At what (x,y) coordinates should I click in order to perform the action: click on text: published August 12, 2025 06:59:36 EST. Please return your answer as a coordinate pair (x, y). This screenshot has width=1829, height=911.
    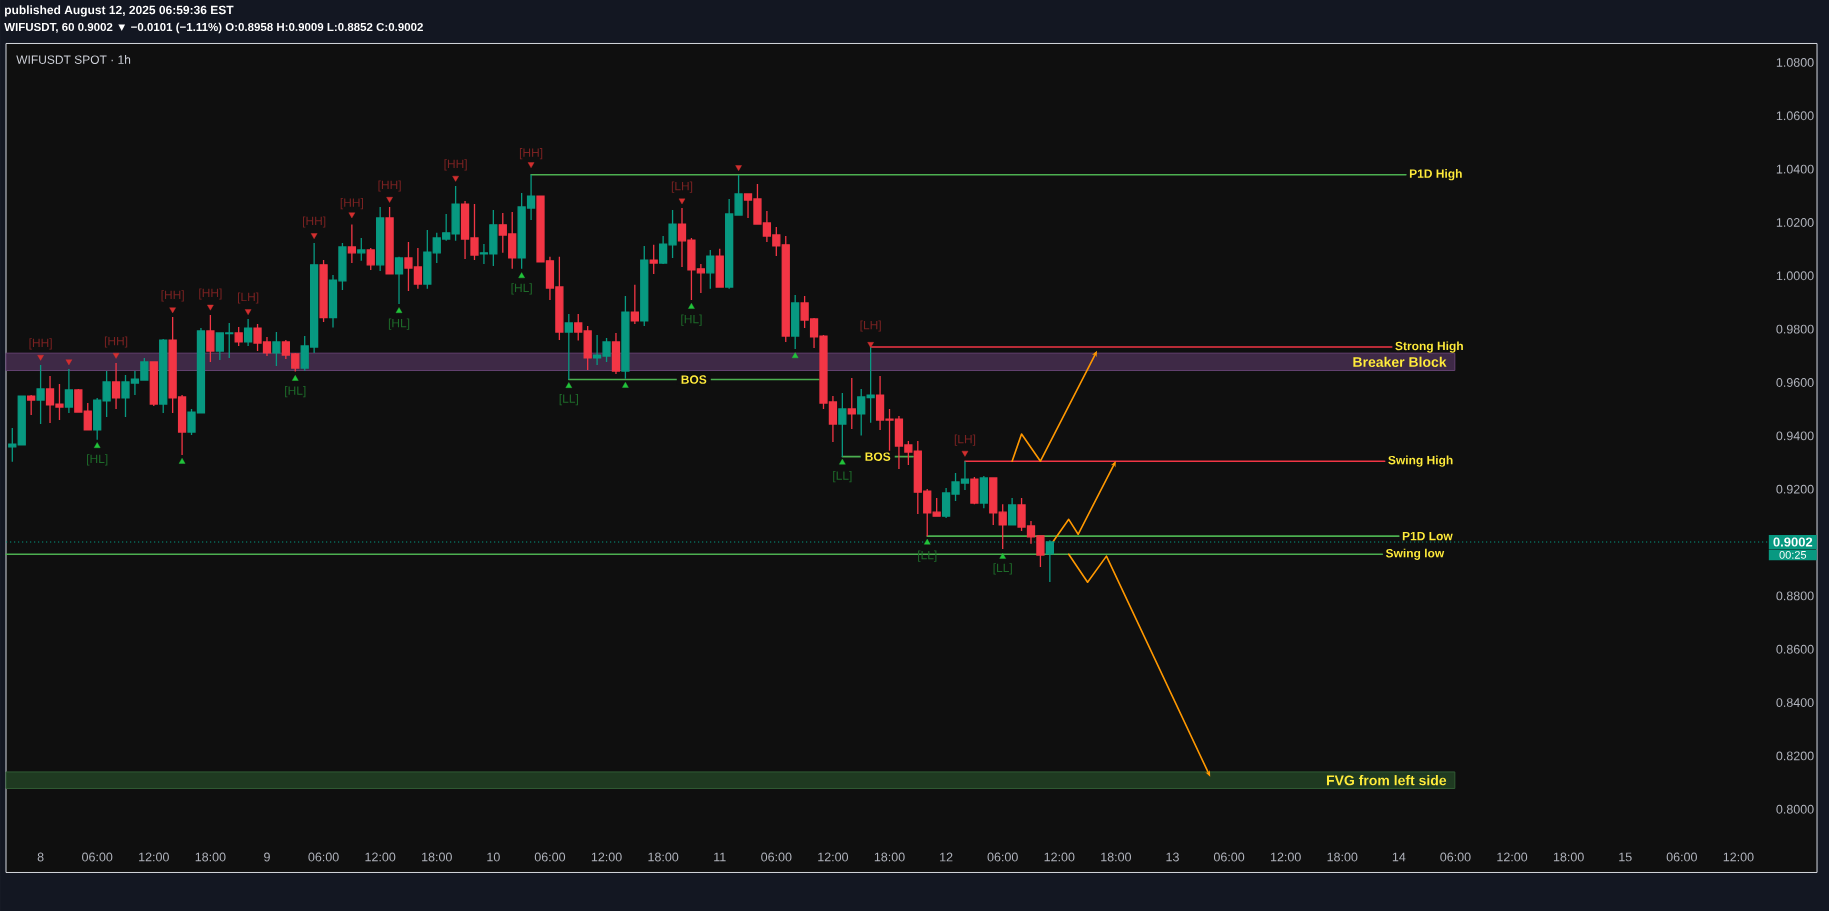
    Looking at the image, I should click on (119, 11).